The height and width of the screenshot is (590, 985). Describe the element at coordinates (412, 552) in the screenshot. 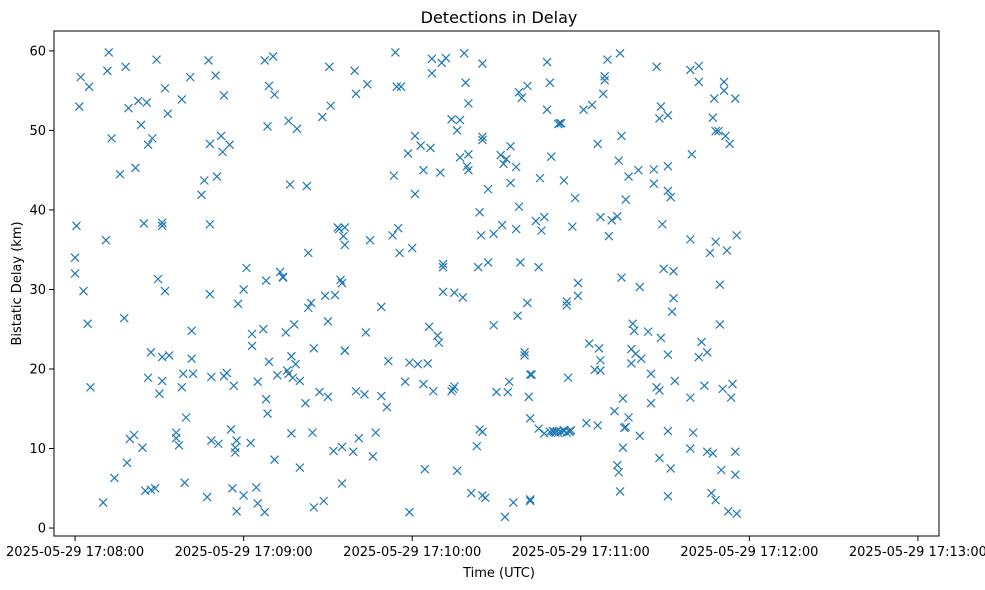

I see `x-tick-label: 2025-05-29 17:10:00` at that location.